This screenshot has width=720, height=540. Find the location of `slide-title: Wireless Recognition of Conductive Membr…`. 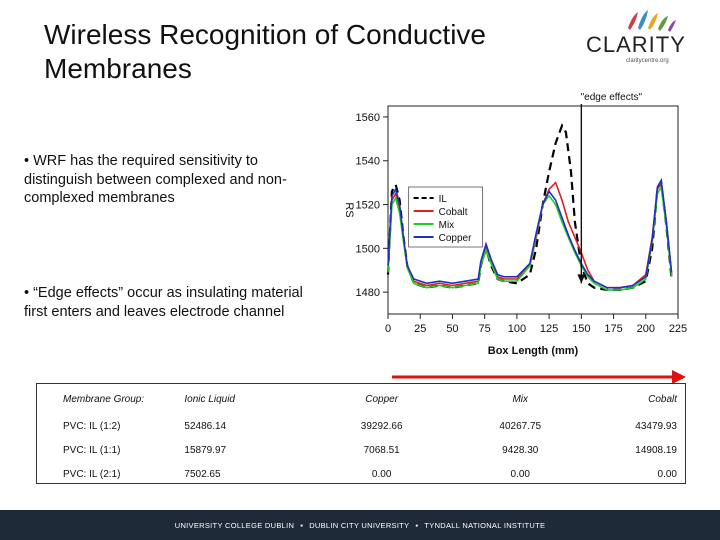

slide-title: Wireless Recognition of Conductive Membr… is located at coordinates (304, 52).